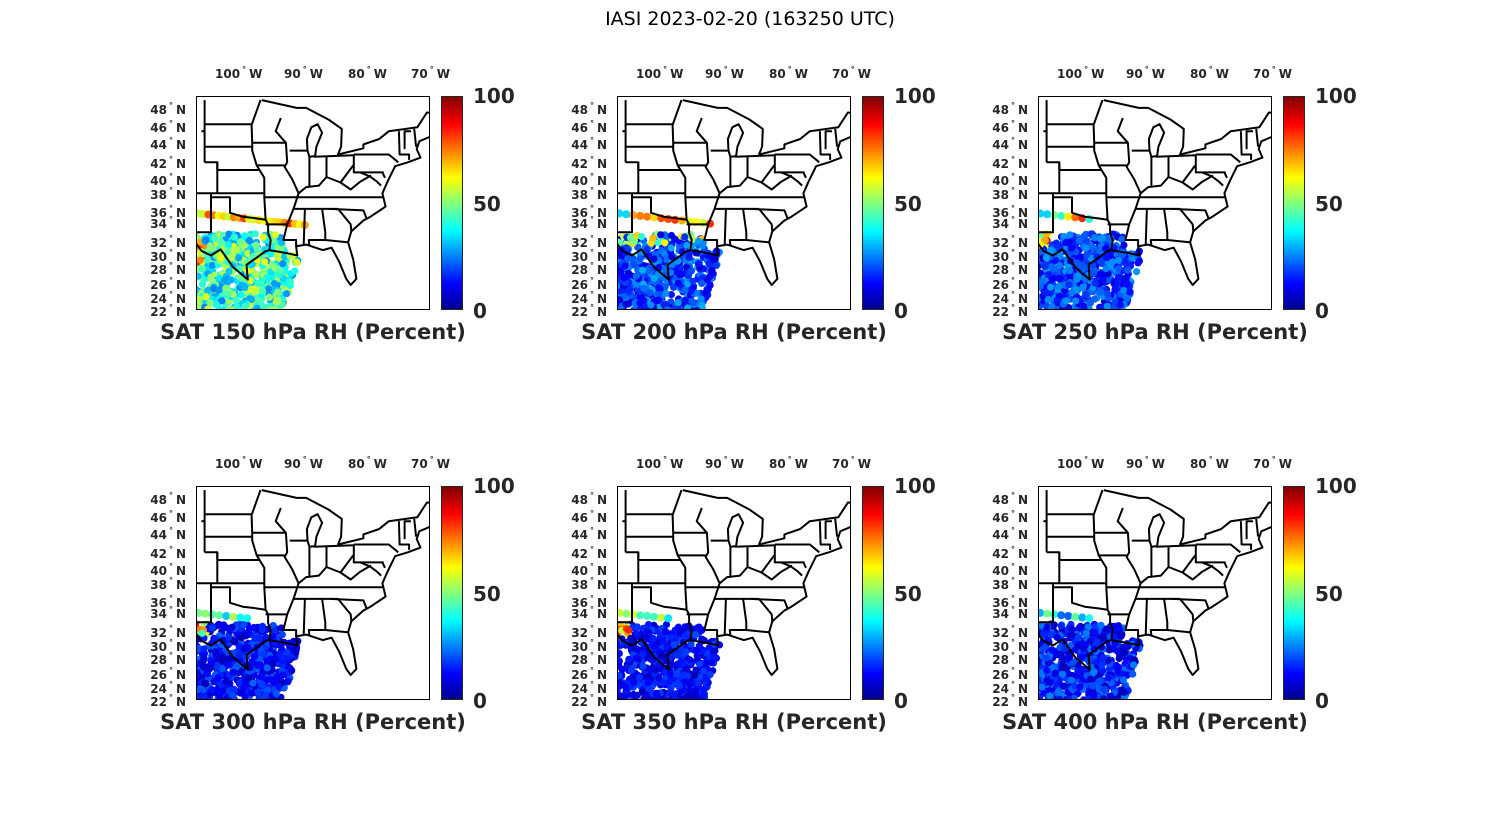 Image resolution: width=1500 pixels, height=825 pixels. What do you see at coordinates (589, 700) in the screenshot?
I see `lat-tick-label: 22 ° N` at bounding box center [589, 700].